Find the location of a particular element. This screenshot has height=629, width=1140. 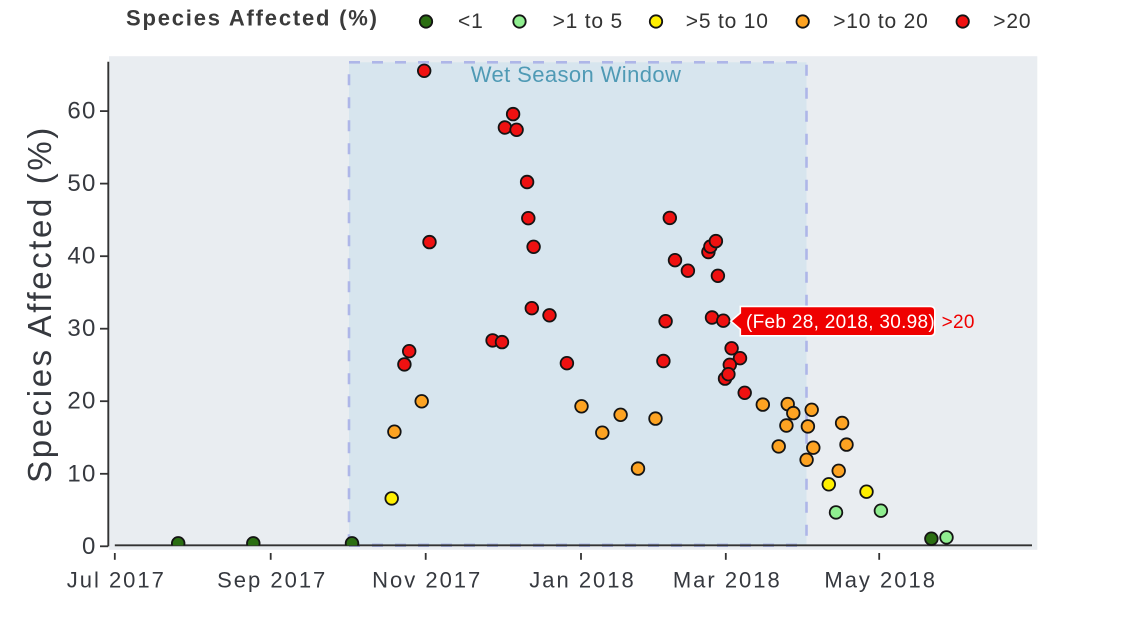

svg-text: Nov 2017 is located at coordinates (427, 580).